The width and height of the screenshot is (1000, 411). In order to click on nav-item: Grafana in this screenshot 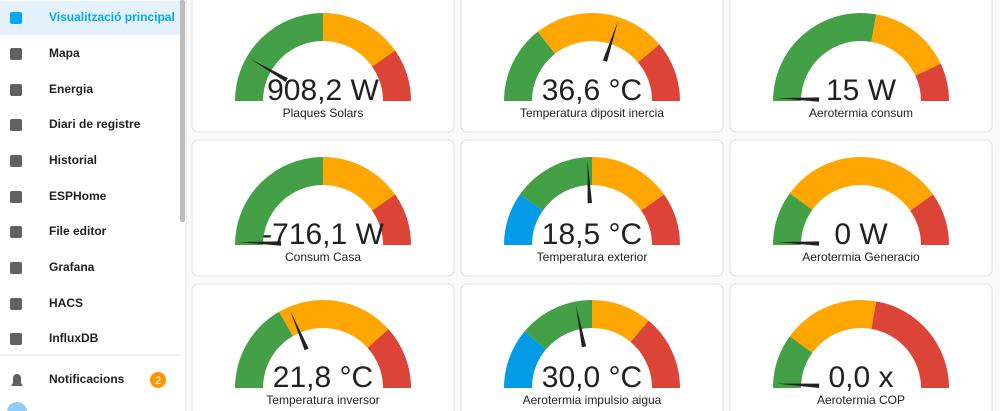, I will do `click(52, 267)`.